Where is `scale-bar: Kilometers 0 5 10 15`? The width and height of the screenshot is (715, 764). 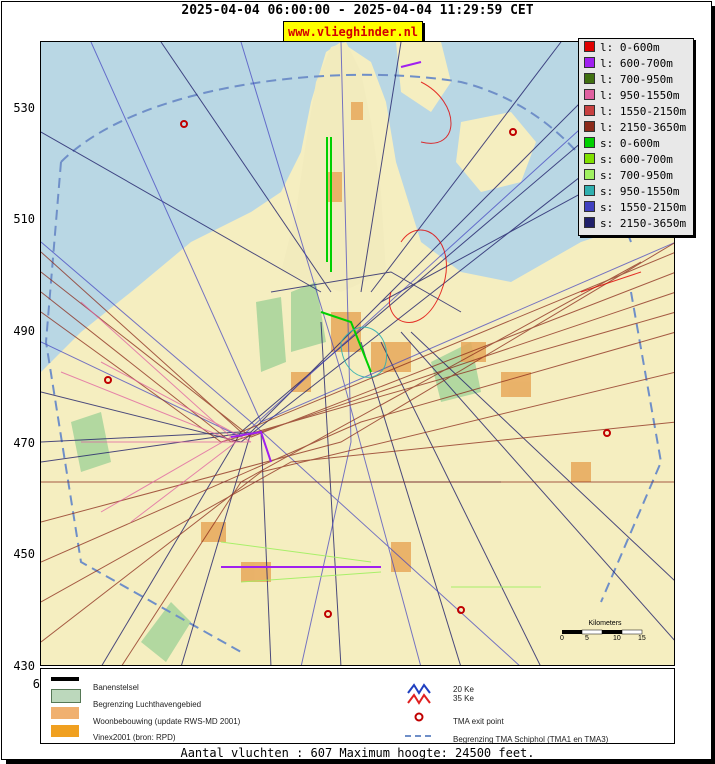
scale-bar: Kilometers 0 5 10 15 is located at coordinates (605, 634).